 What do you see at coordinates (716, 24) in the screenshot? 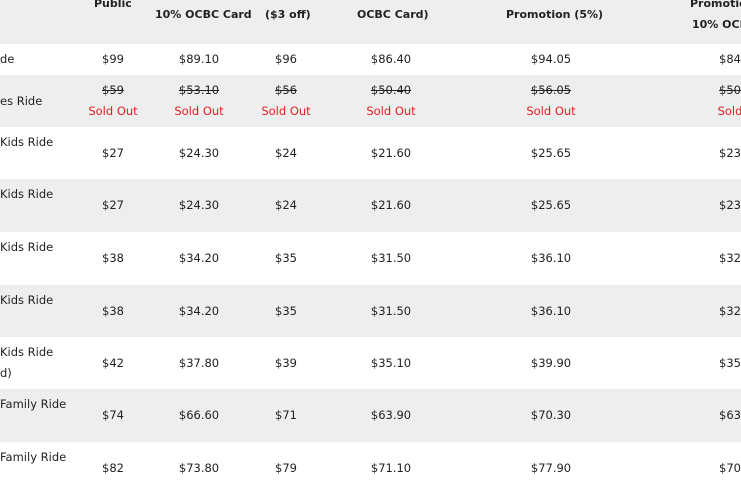
I see `header-ocbc-cut: 10% OCB` at bounding box center [716, 24].